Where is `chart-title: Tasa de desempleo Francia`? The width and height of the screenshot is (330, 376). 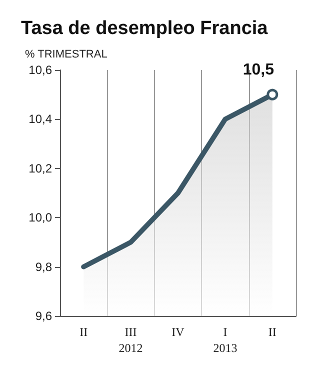
chart-title: Tasa de desempleo Francia is located at coordinates (144, 28).